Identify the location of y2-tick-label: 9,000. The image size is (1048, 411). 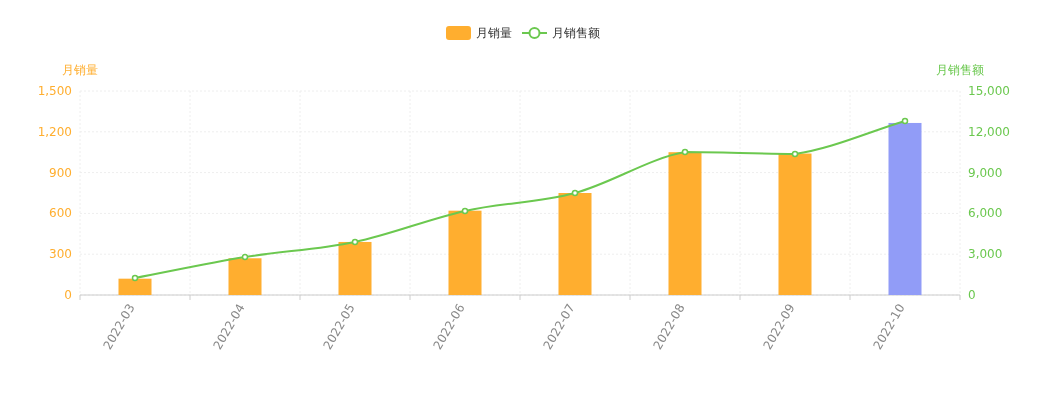
(985, 172).